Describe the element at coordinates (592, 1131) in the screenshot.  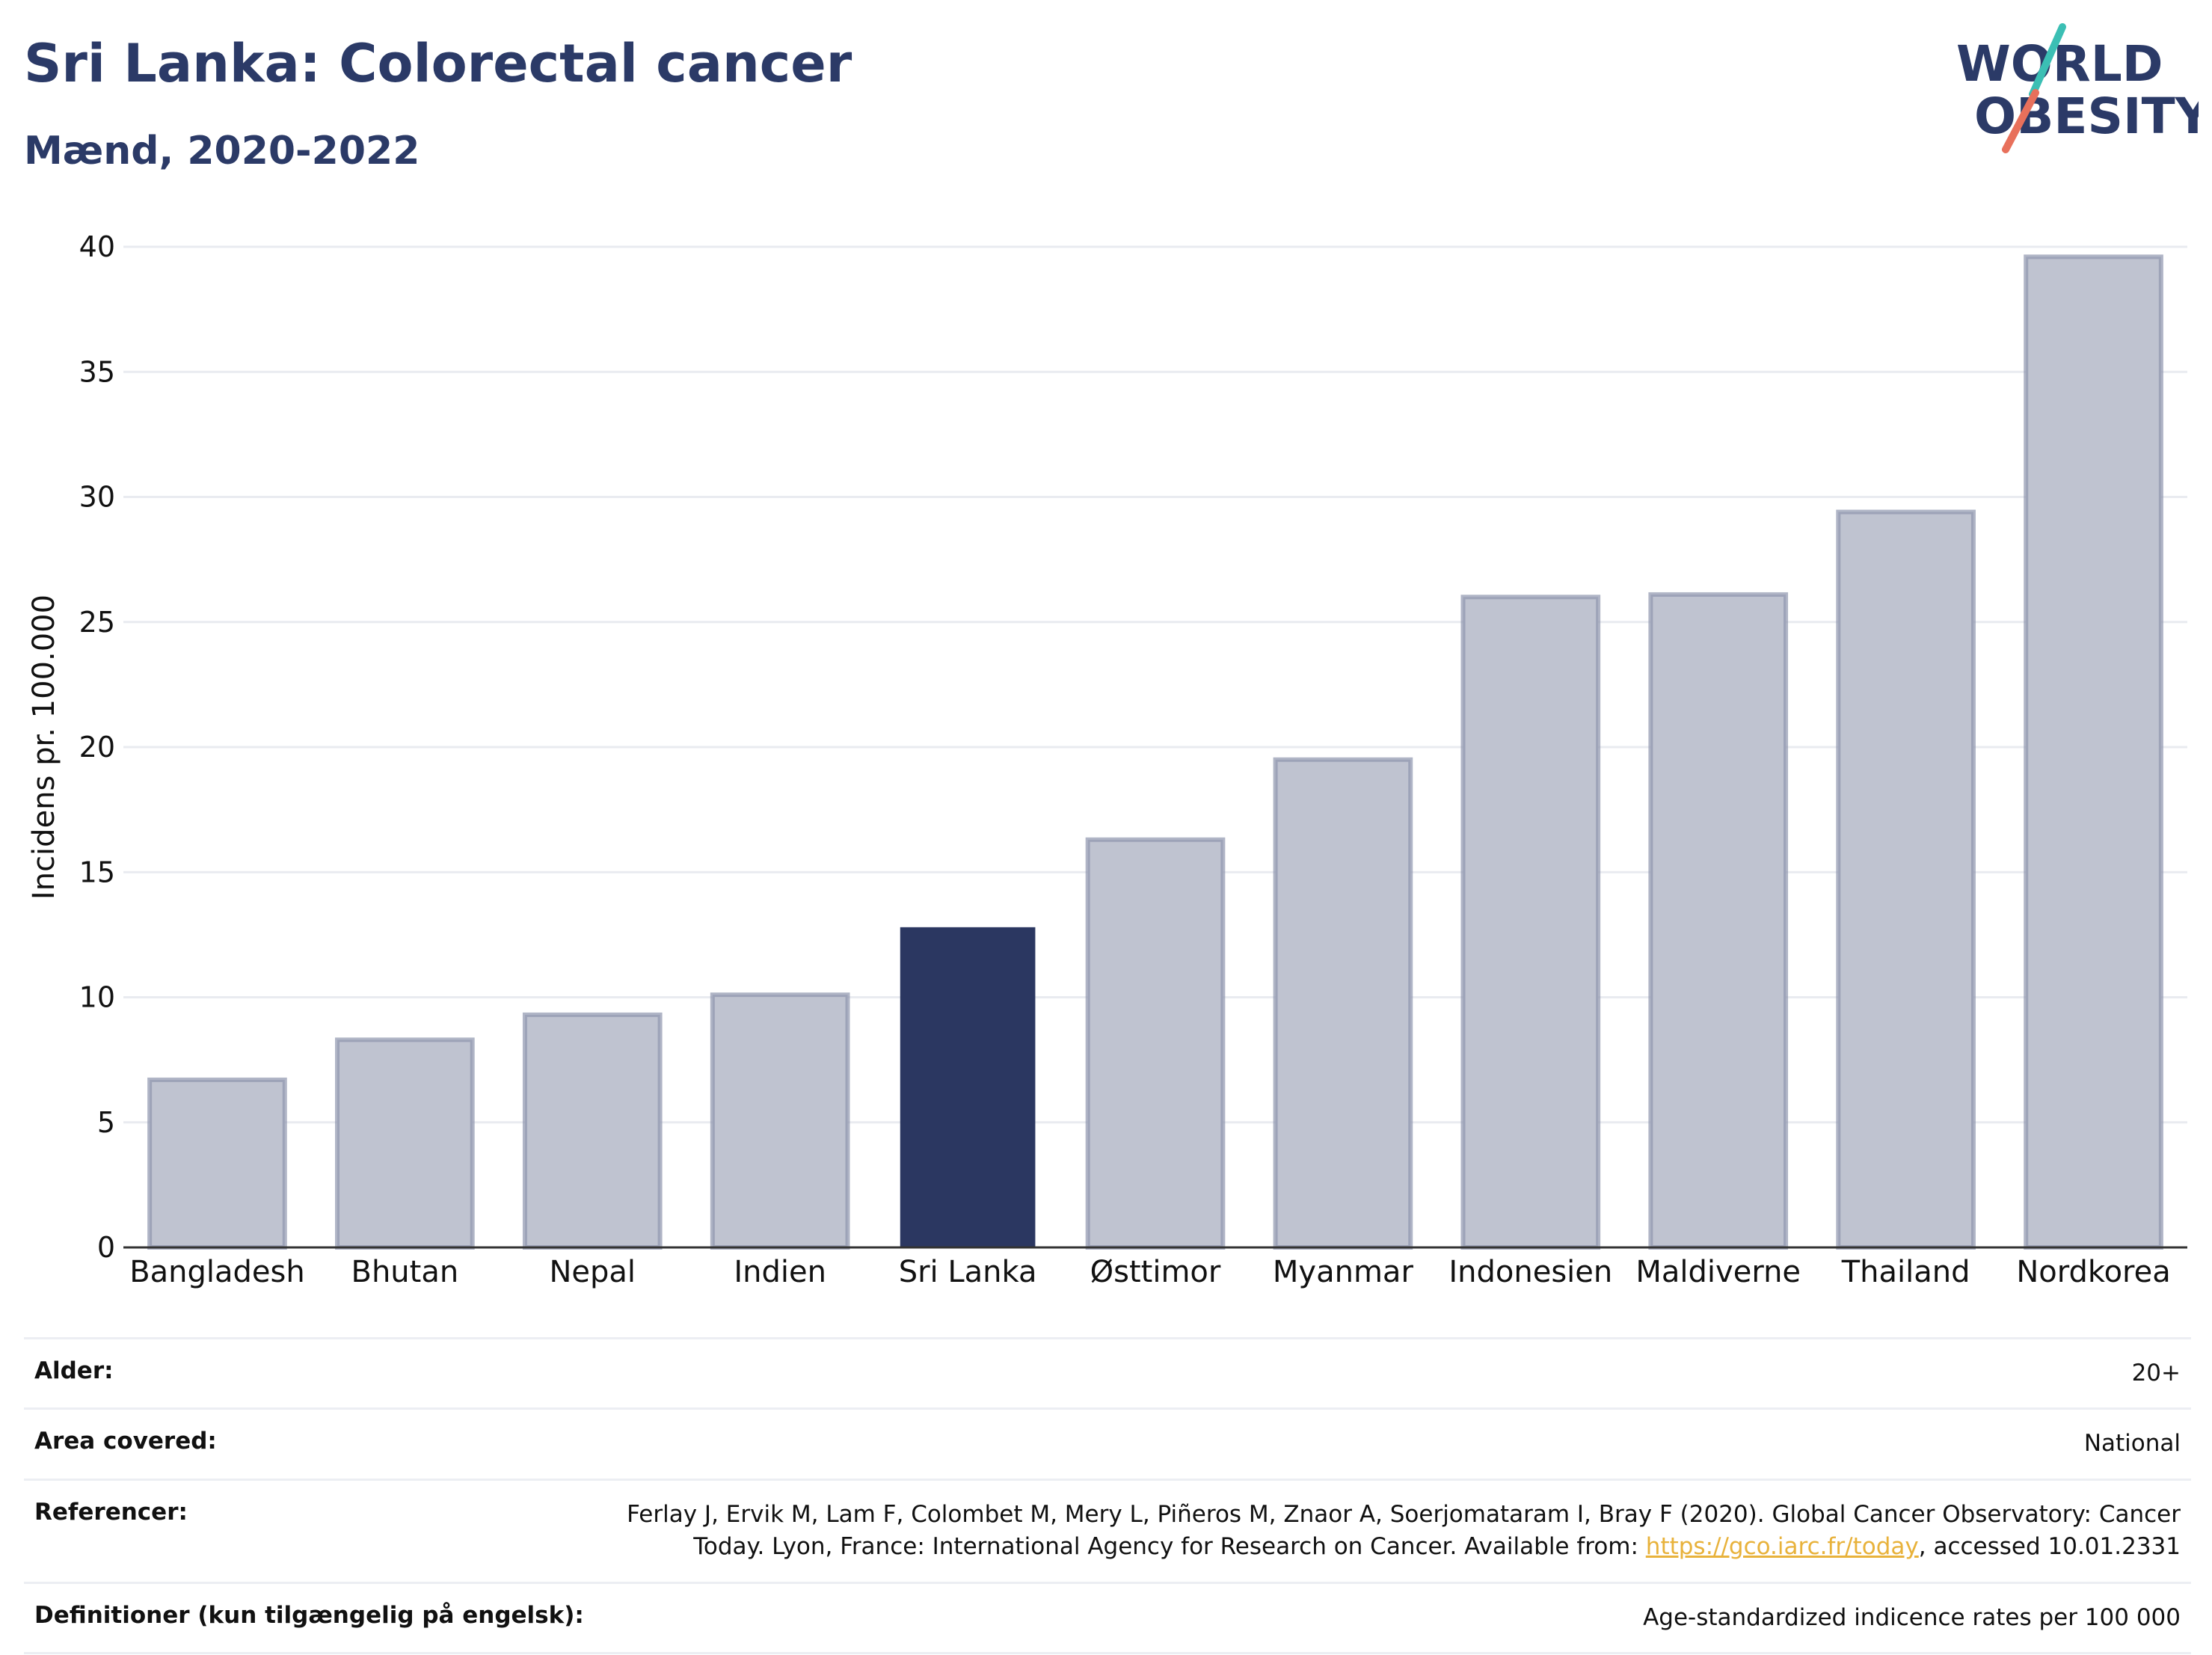
I see `bar-nepal` at that location.